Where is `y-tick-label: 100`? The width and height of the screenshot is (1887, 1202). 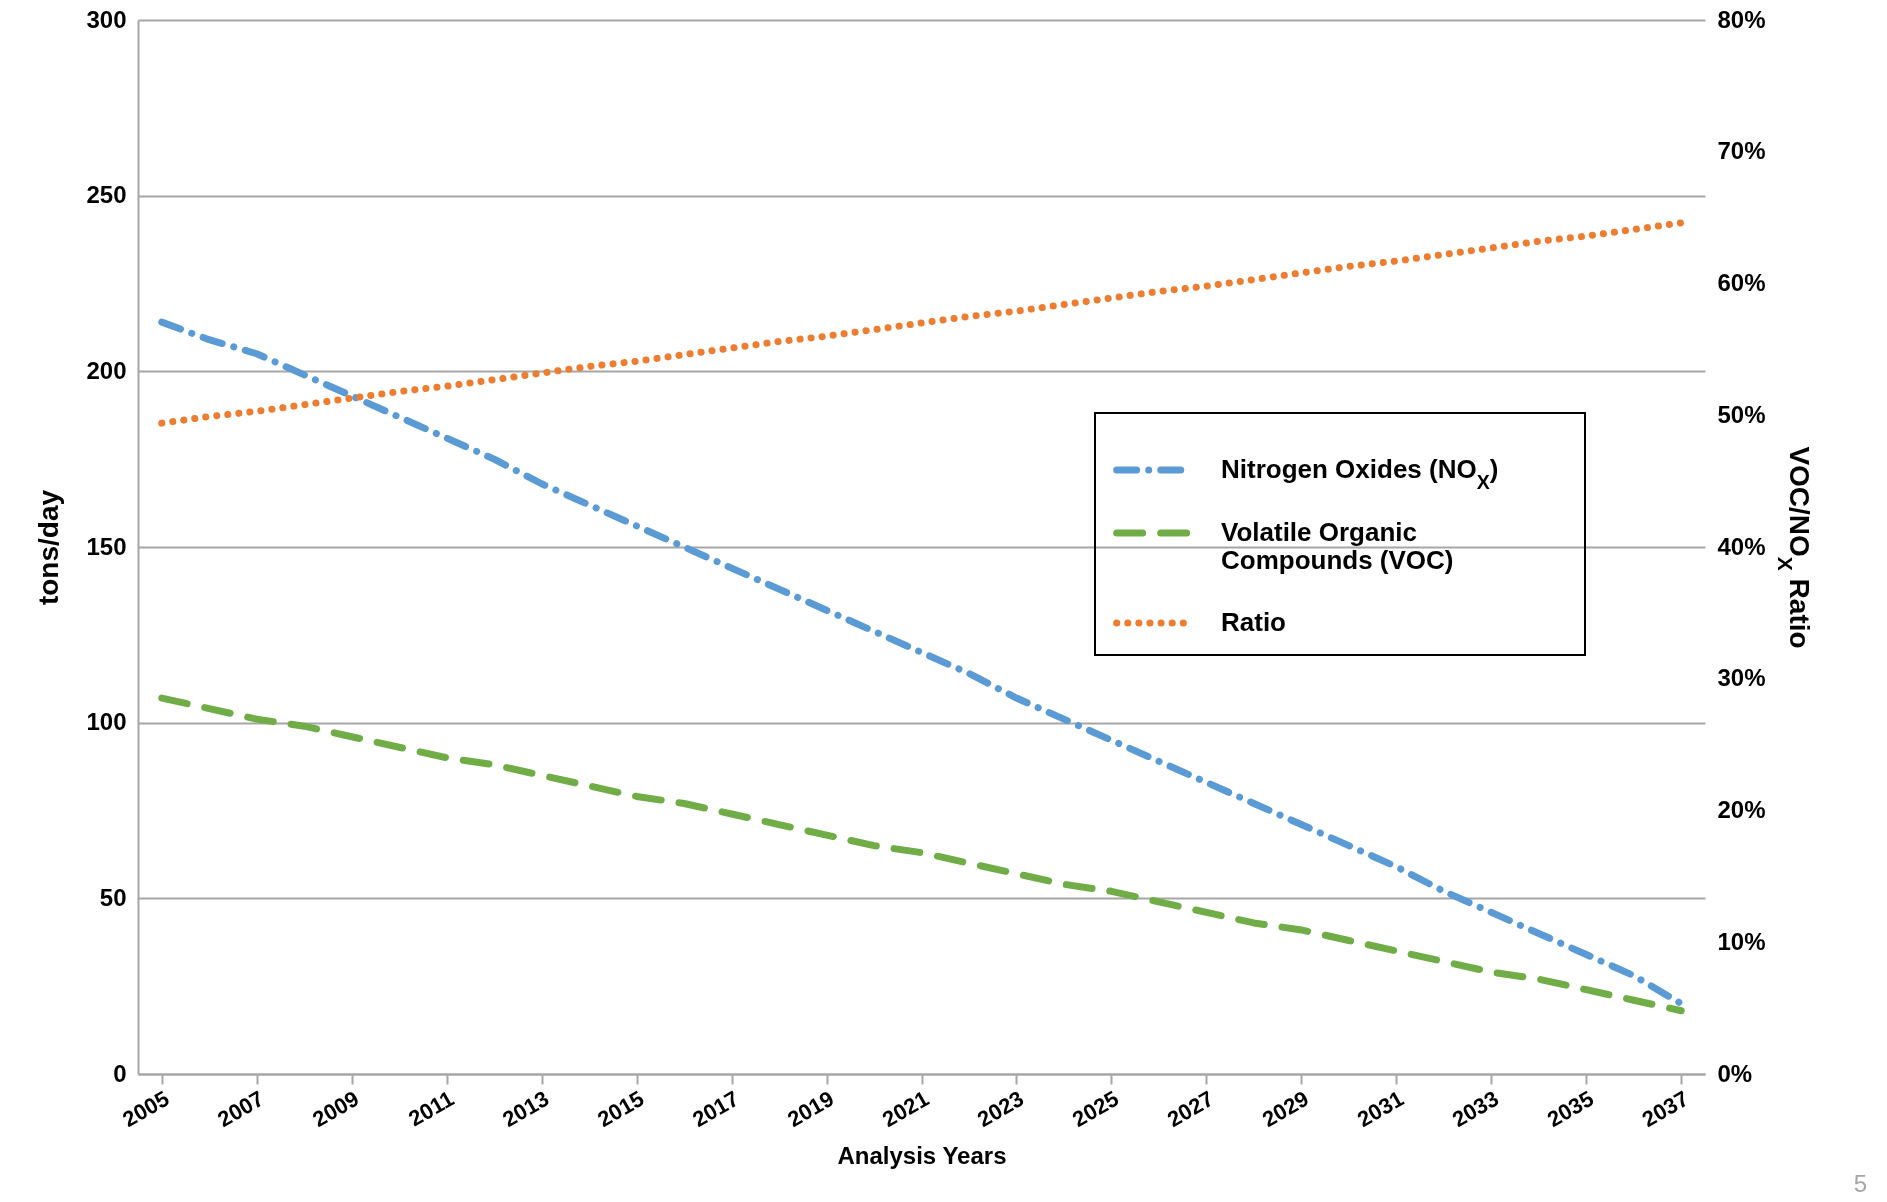 y-tick-label: 100 is located at coordinates (106, 722).